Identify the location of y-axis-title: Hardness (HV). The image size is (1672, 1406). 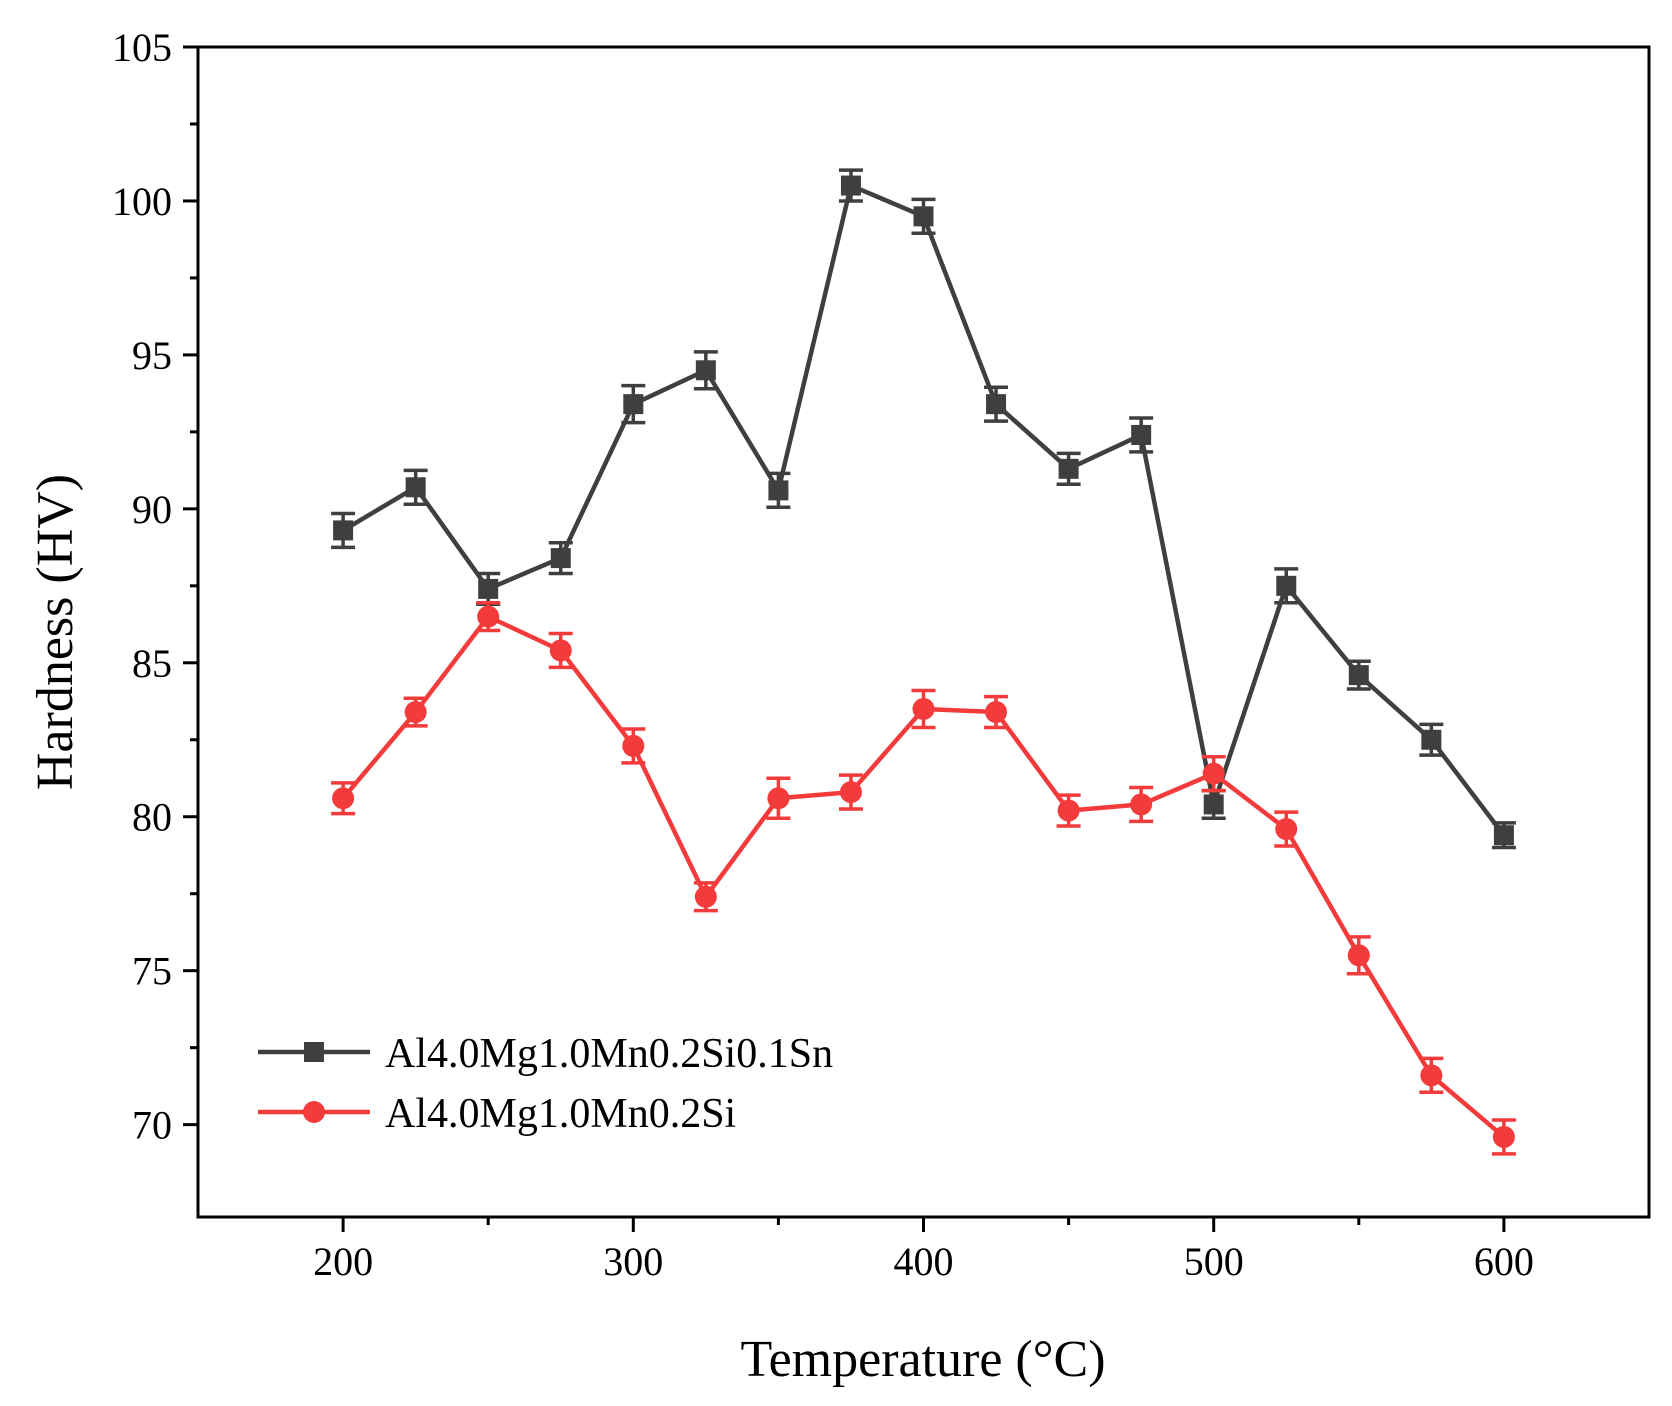
(55, 632).